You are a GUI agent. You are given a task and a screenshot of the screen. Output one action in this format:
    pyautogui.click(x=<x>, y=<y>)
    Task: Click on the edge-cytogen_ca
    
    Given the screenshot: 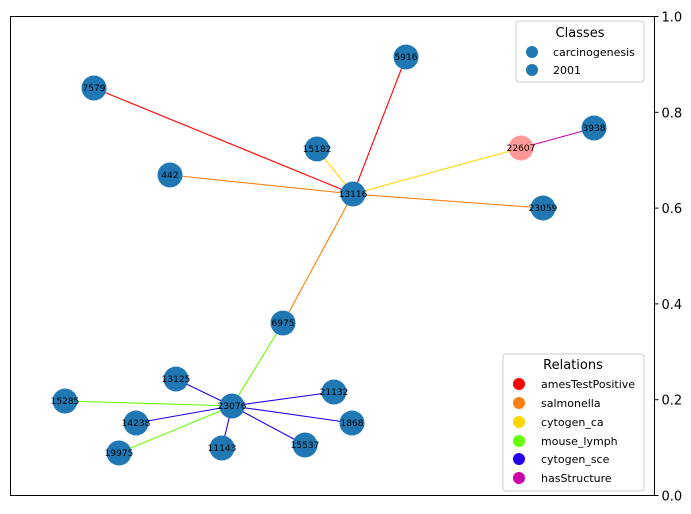 What is the action you would take?
    pyautogui.click(x=437, y=171)
    